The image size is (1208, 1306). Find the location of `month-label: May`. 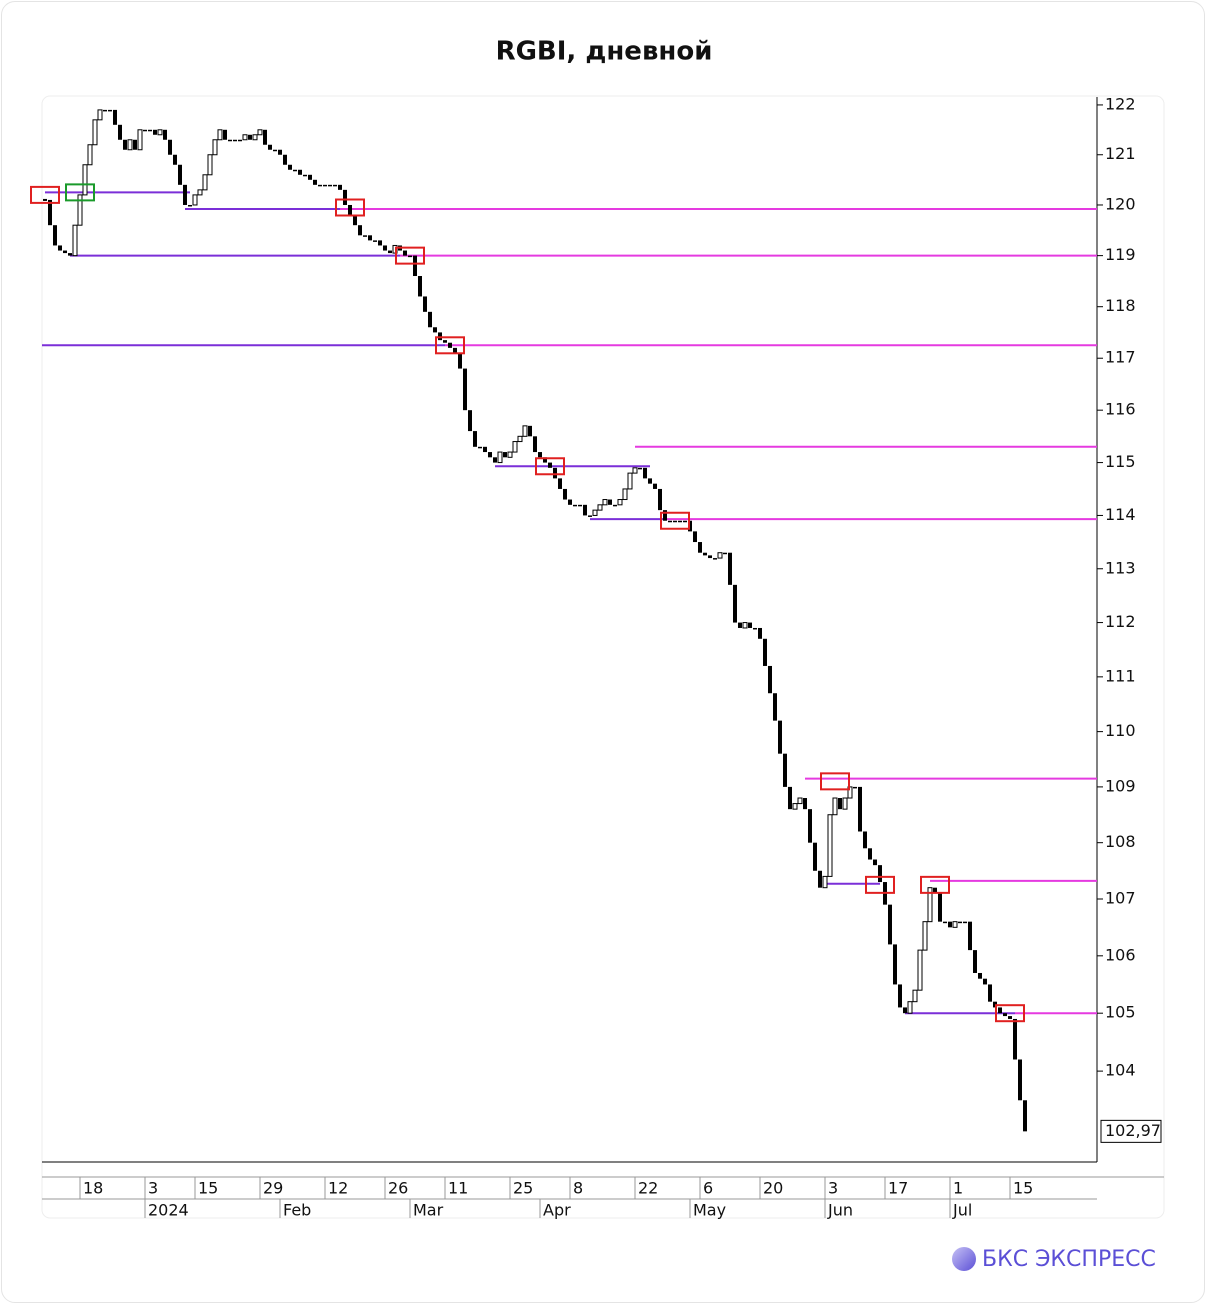

month-label: May is located at coordinates (709, 1210).